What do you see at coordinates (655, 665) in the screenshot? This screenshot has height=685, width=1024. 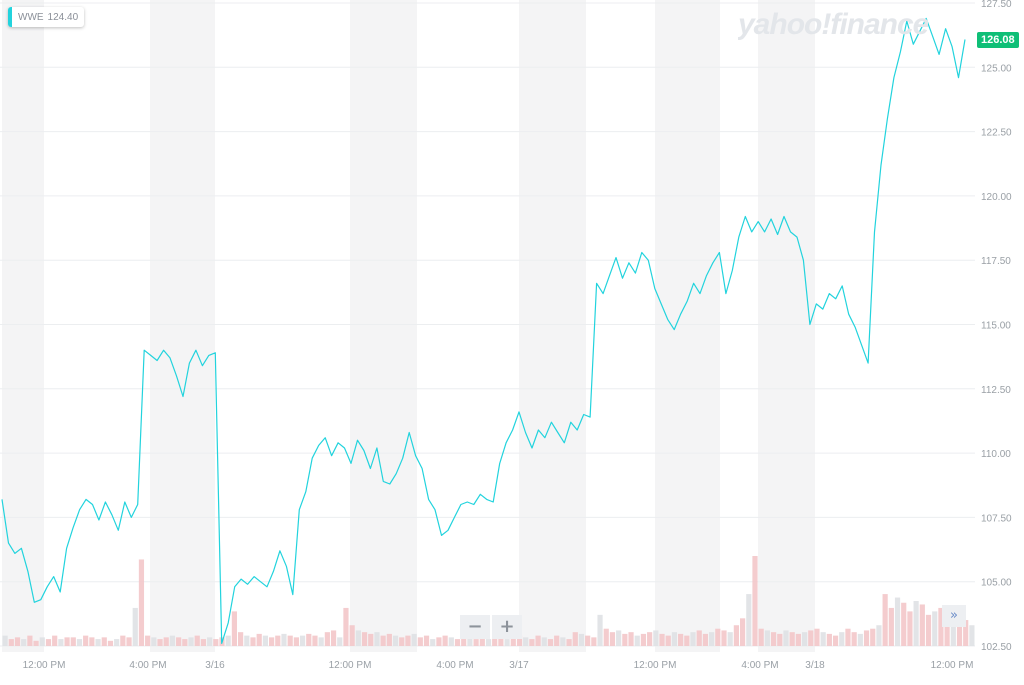 I see `x-tick-label: 12:00 PM` at bounding box center [655, 665].